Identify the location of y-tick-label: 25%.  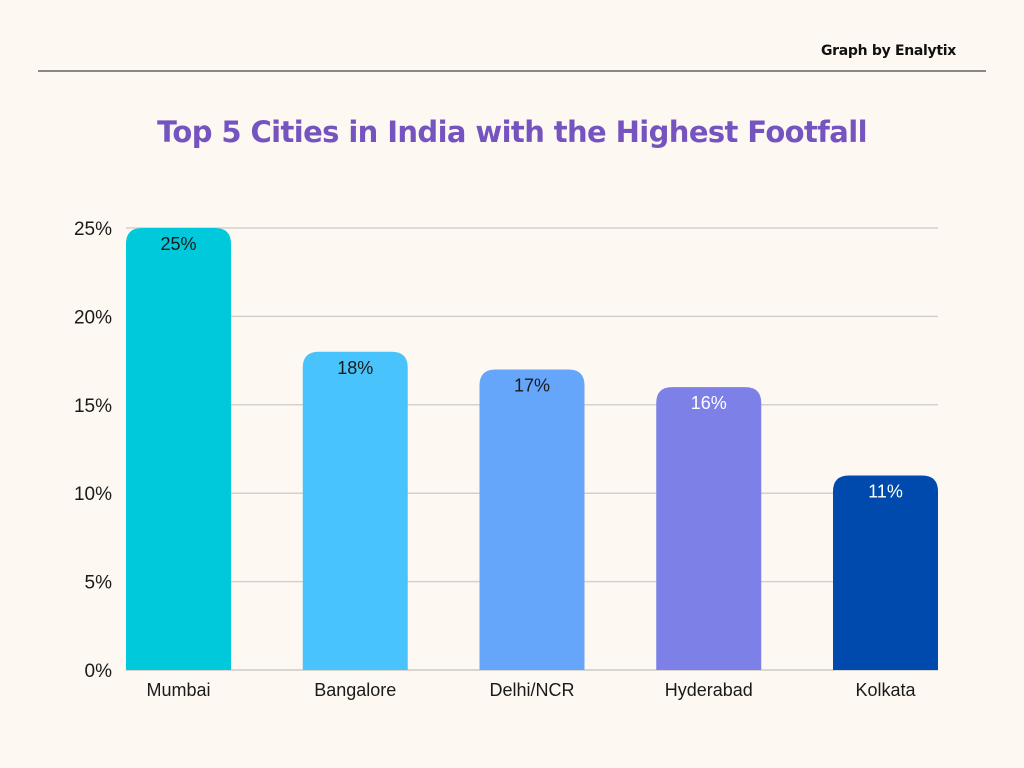
(93, 229).